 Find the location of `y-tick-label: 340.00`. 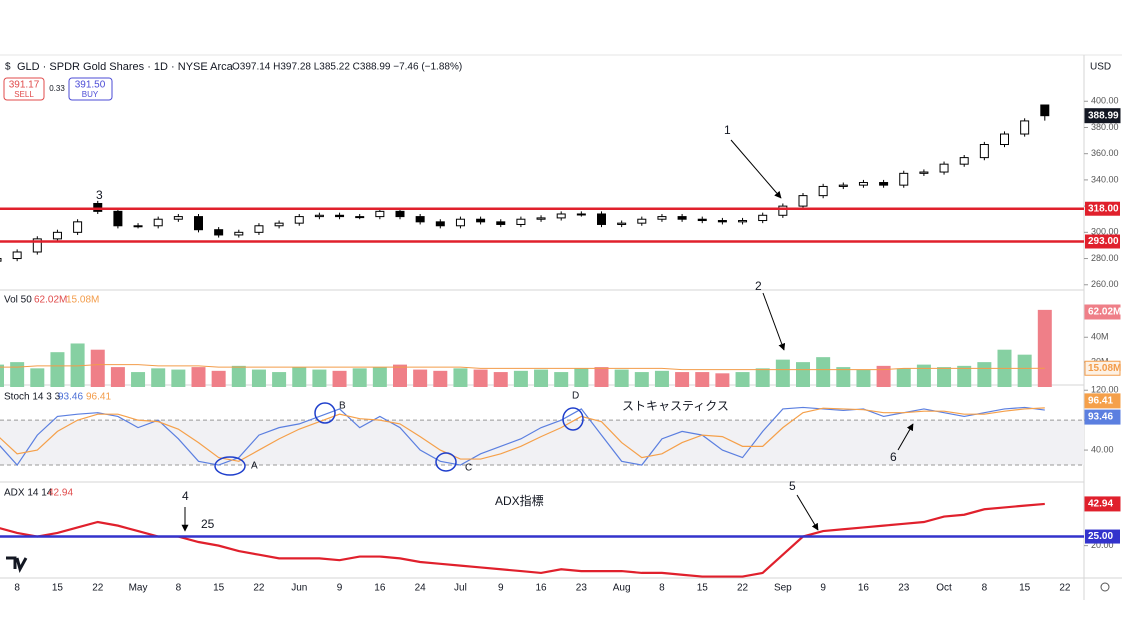

y-tick-label: 340.00 is located at coordinates (1105, 179).